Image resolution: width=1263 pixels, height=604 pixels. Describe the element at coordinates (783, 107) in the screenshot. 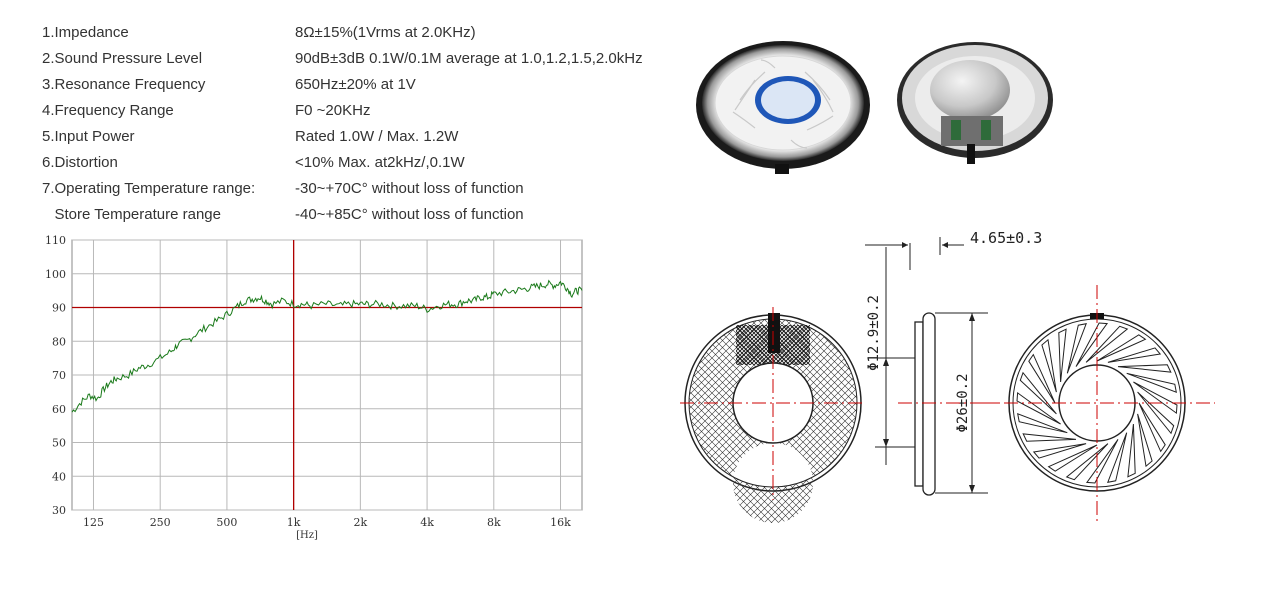

I see `speaker-front-photo` at that location.